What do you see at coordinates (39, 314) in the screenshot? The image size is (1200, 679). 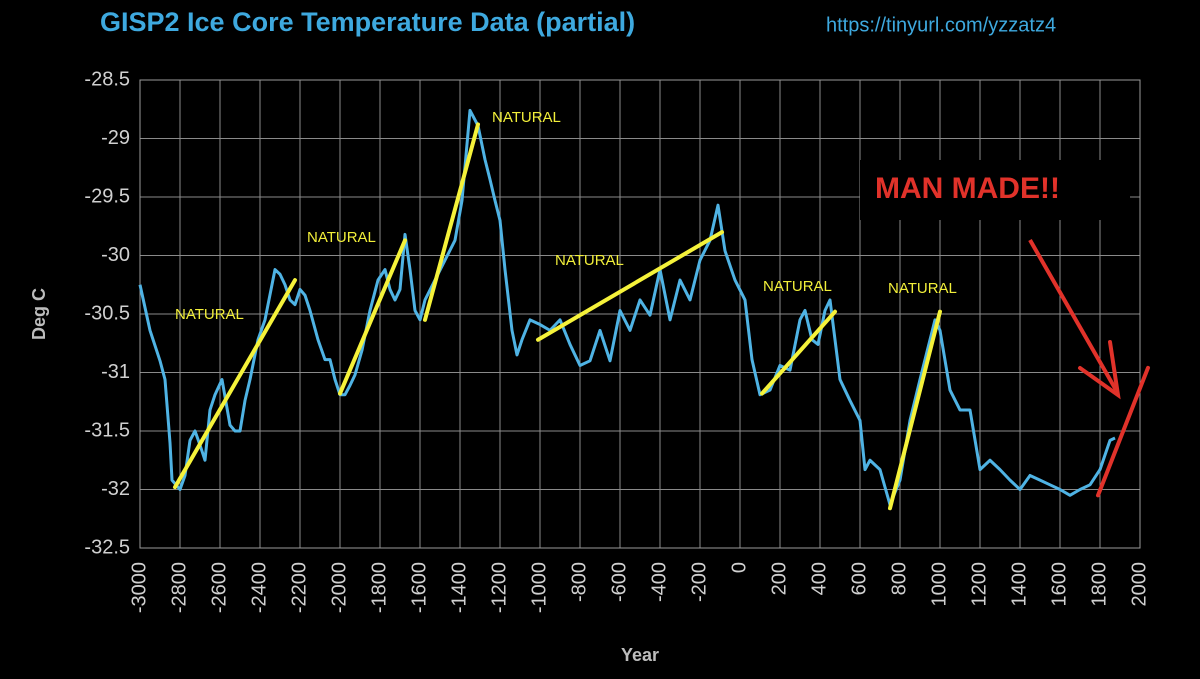 I see `y-axis-title: Deg C` at bounding box center [39, 314].